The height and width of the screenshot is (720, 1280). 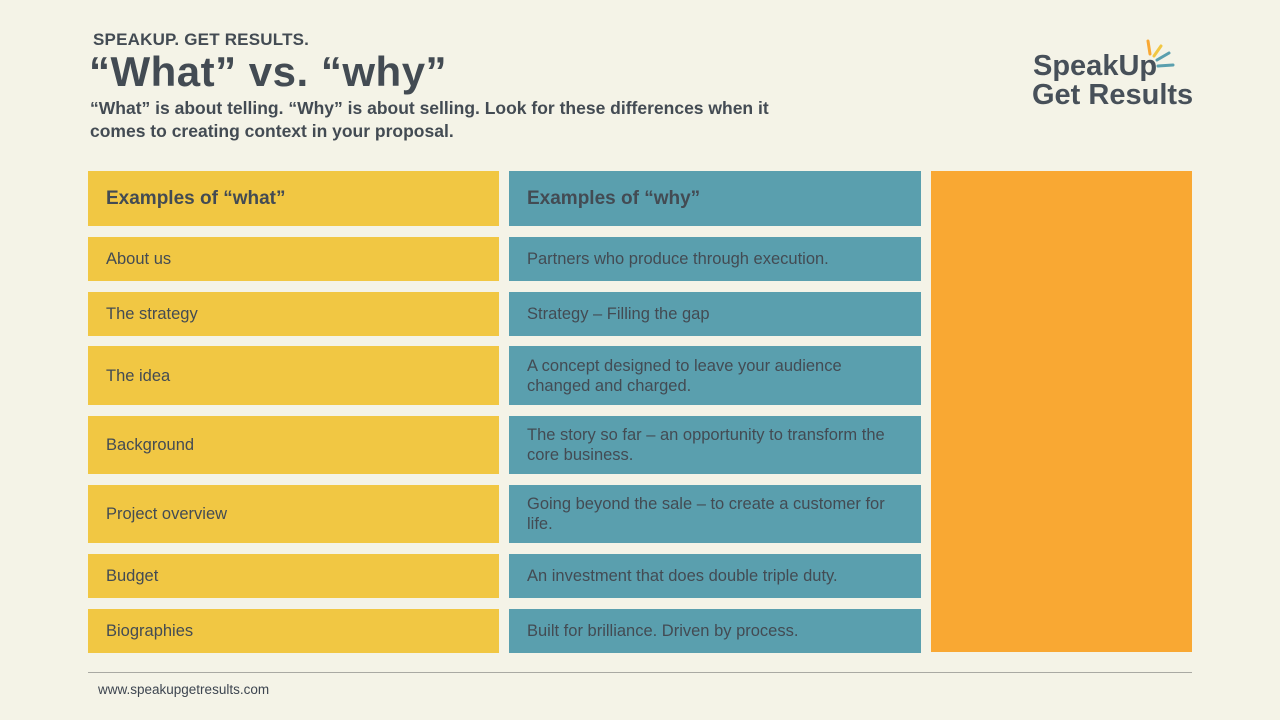 I want to click on what-cell: About us, so click(x=293, y=259).